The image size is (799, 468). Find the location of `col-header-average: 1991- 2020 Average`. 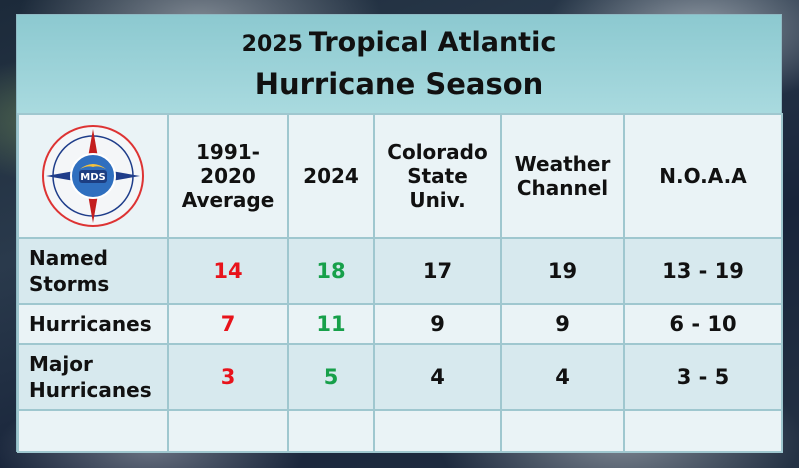

col-header-average: 1991- 2020 Average is located at coordinates (228, 176).